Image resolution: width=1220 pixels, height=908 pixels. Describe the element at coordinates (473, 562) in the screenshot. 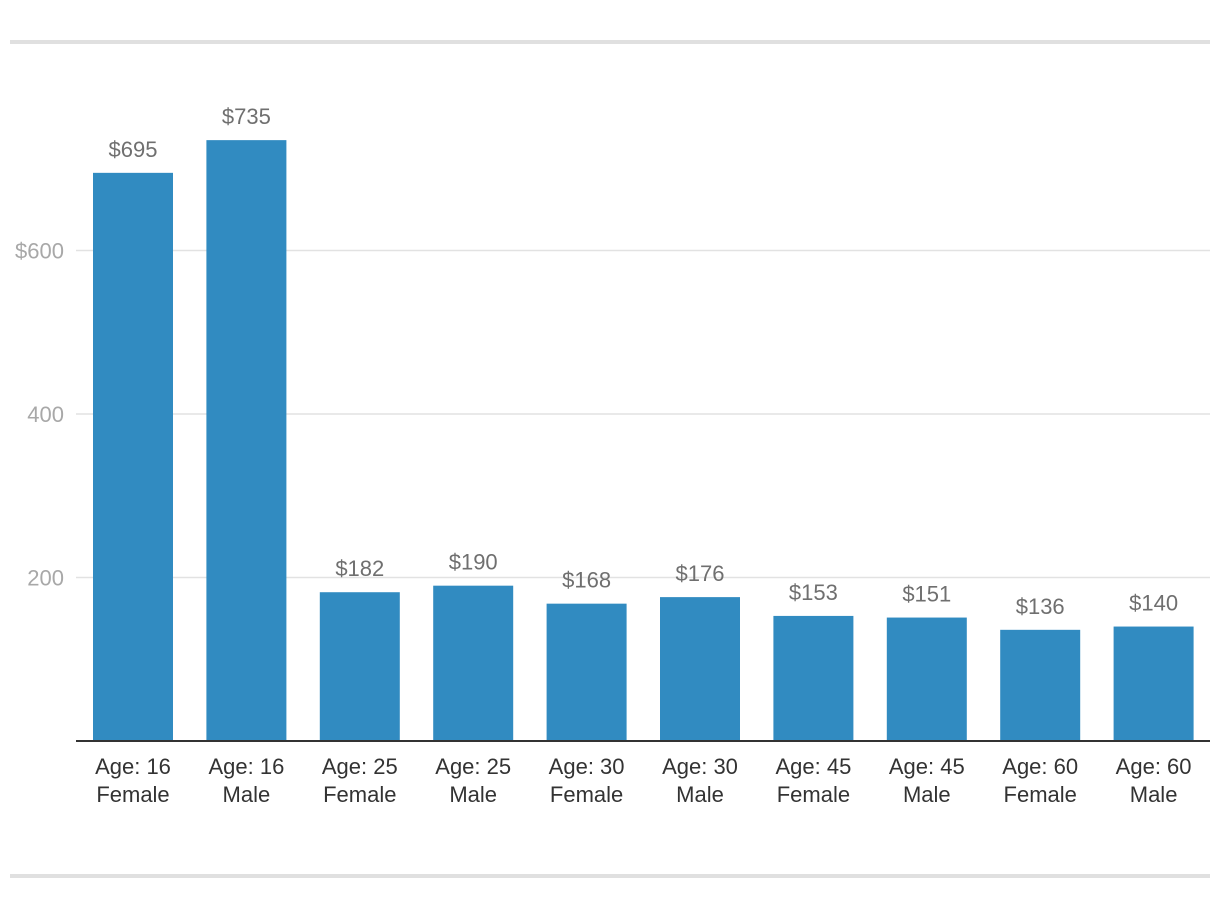

I see `bar-value-label: $190` at that location.